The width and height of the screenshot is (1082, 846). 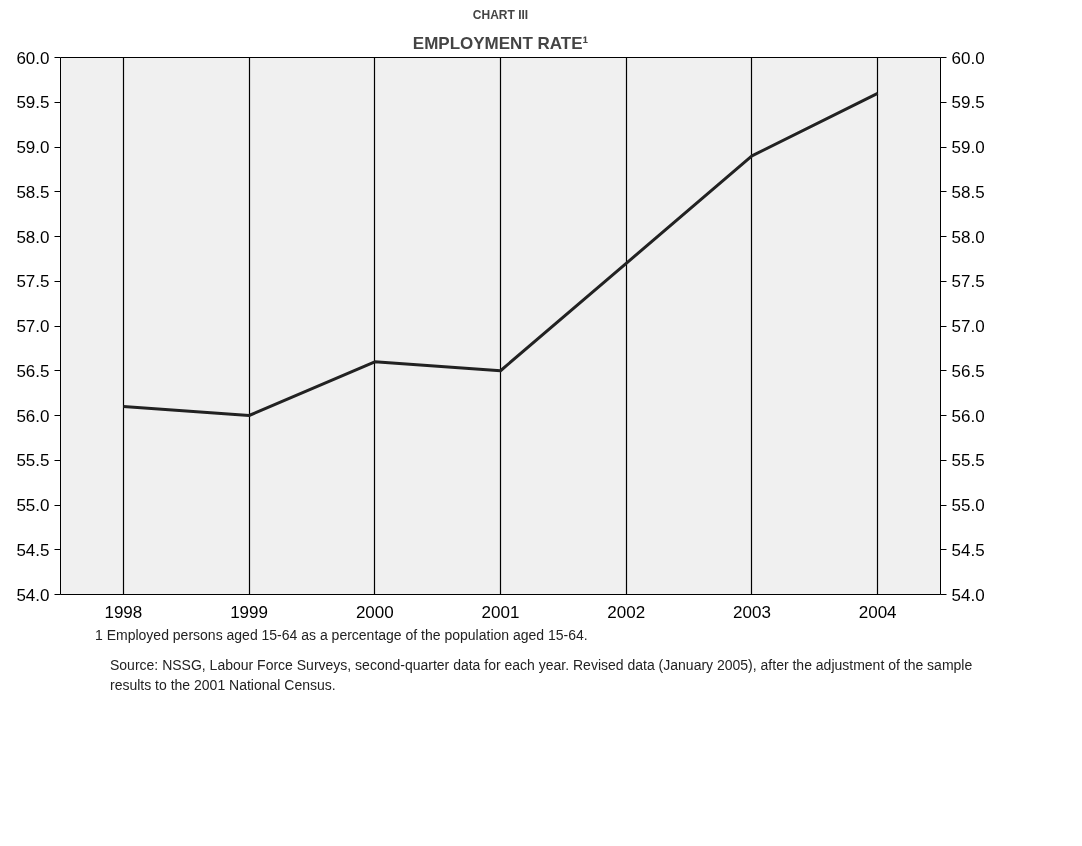 I want to click on y2-tick-label: 54.0, so click(x=968, y=595).